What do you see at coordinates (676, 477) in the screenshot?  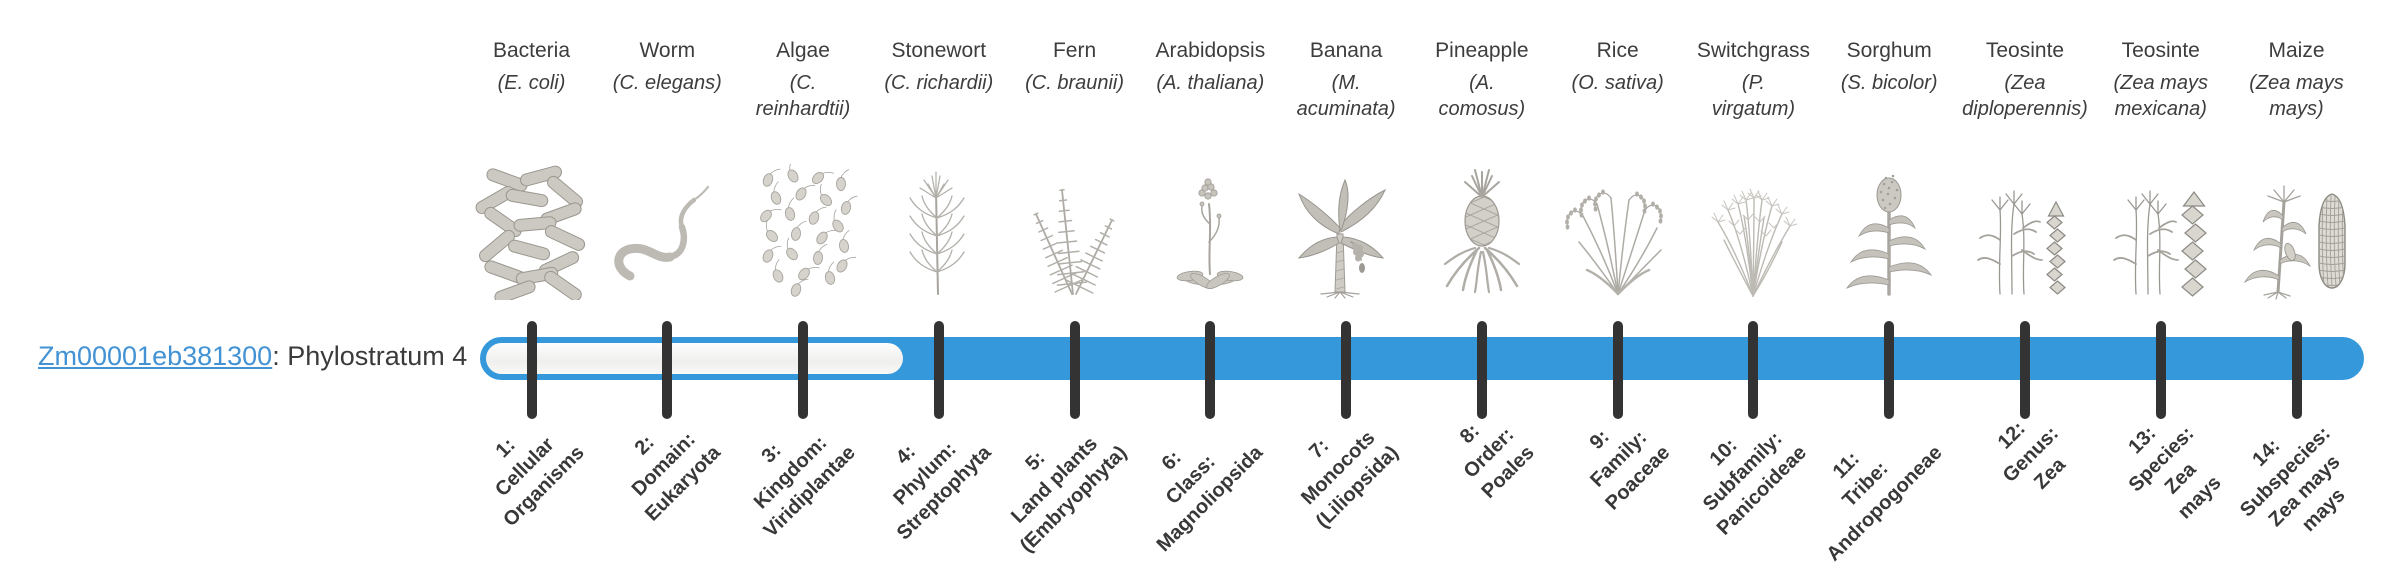 I see `phylostratum-label: 2: Domain: Eukaryota` at bounding box center [676, 477].